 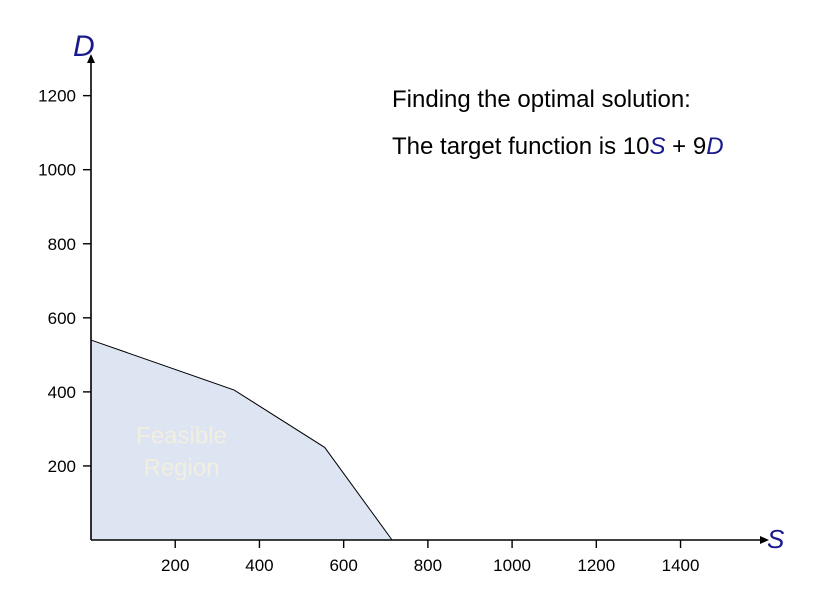 I want to click on x-axis-label: S, so click(x=776, y=539).